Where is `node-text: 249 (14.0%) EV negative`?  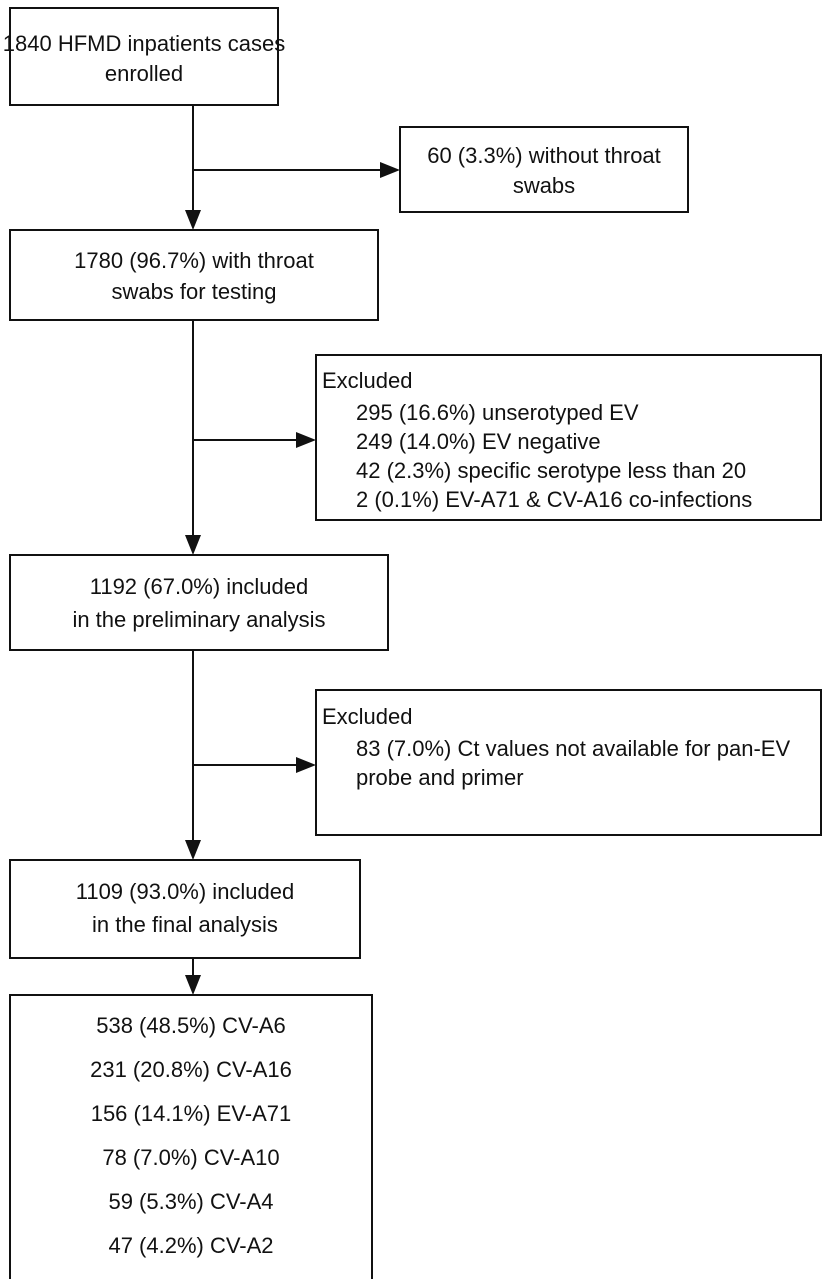
node-text: 249 (14.0%) EV negative is located at coordinates (478, 441).